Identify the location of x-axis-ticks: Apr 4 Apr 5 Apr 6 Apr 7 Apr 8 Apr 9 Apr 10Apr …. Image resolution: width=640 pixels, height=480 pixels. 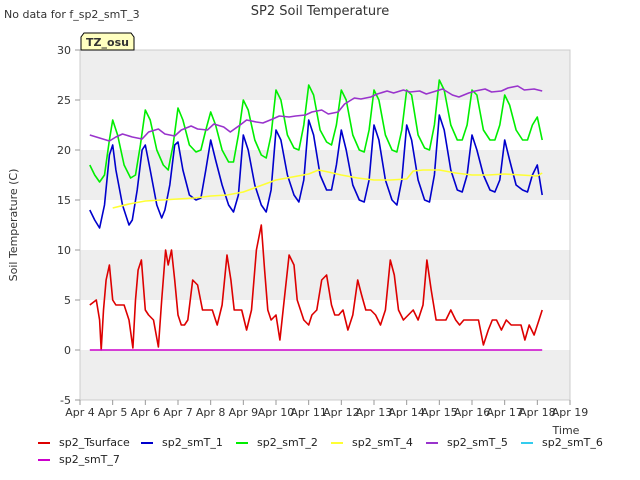
(326, 409).